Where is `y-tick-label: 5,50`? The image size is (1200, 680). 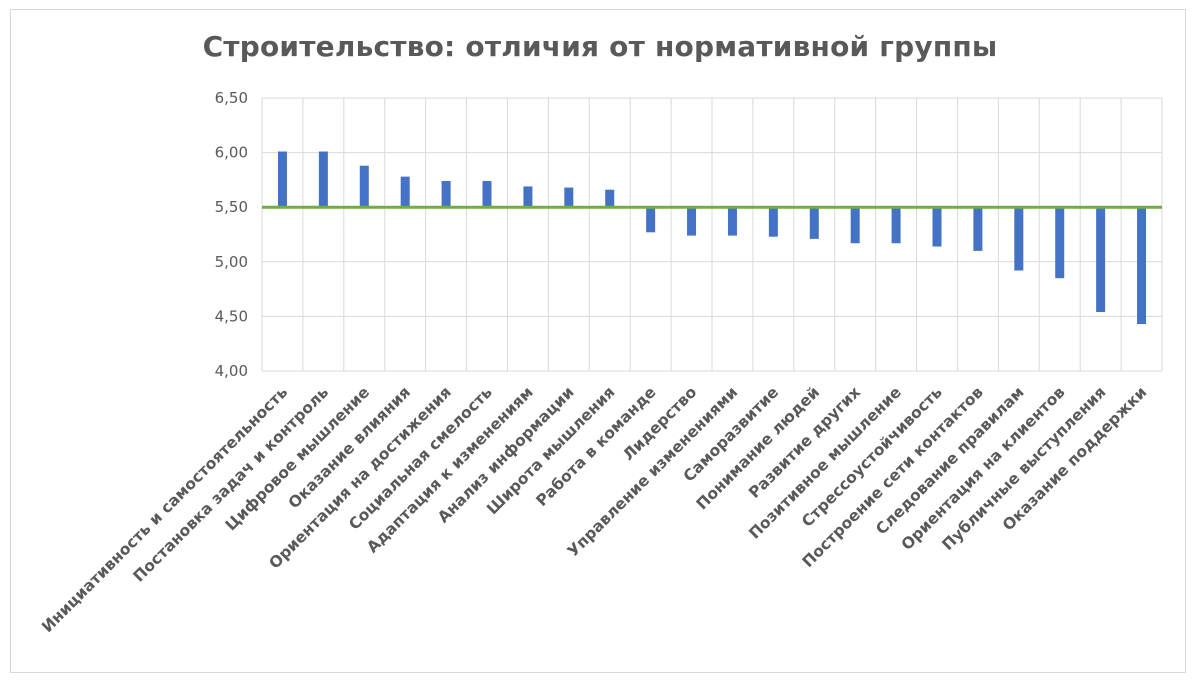
y-tick-label: 5,50 is located at coordinates (231, 207).